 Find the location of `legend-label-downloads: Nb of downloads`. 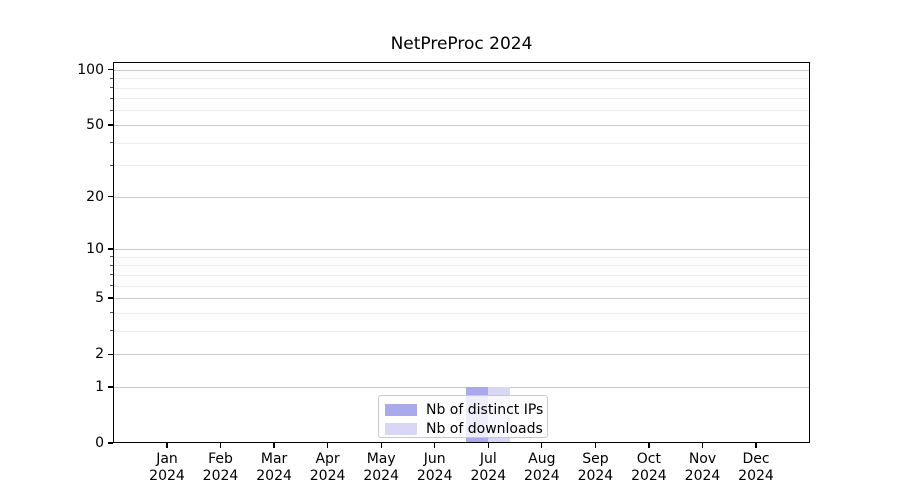

legend-label-downloads: Nb of downloads is located at coordinates (484, 428).